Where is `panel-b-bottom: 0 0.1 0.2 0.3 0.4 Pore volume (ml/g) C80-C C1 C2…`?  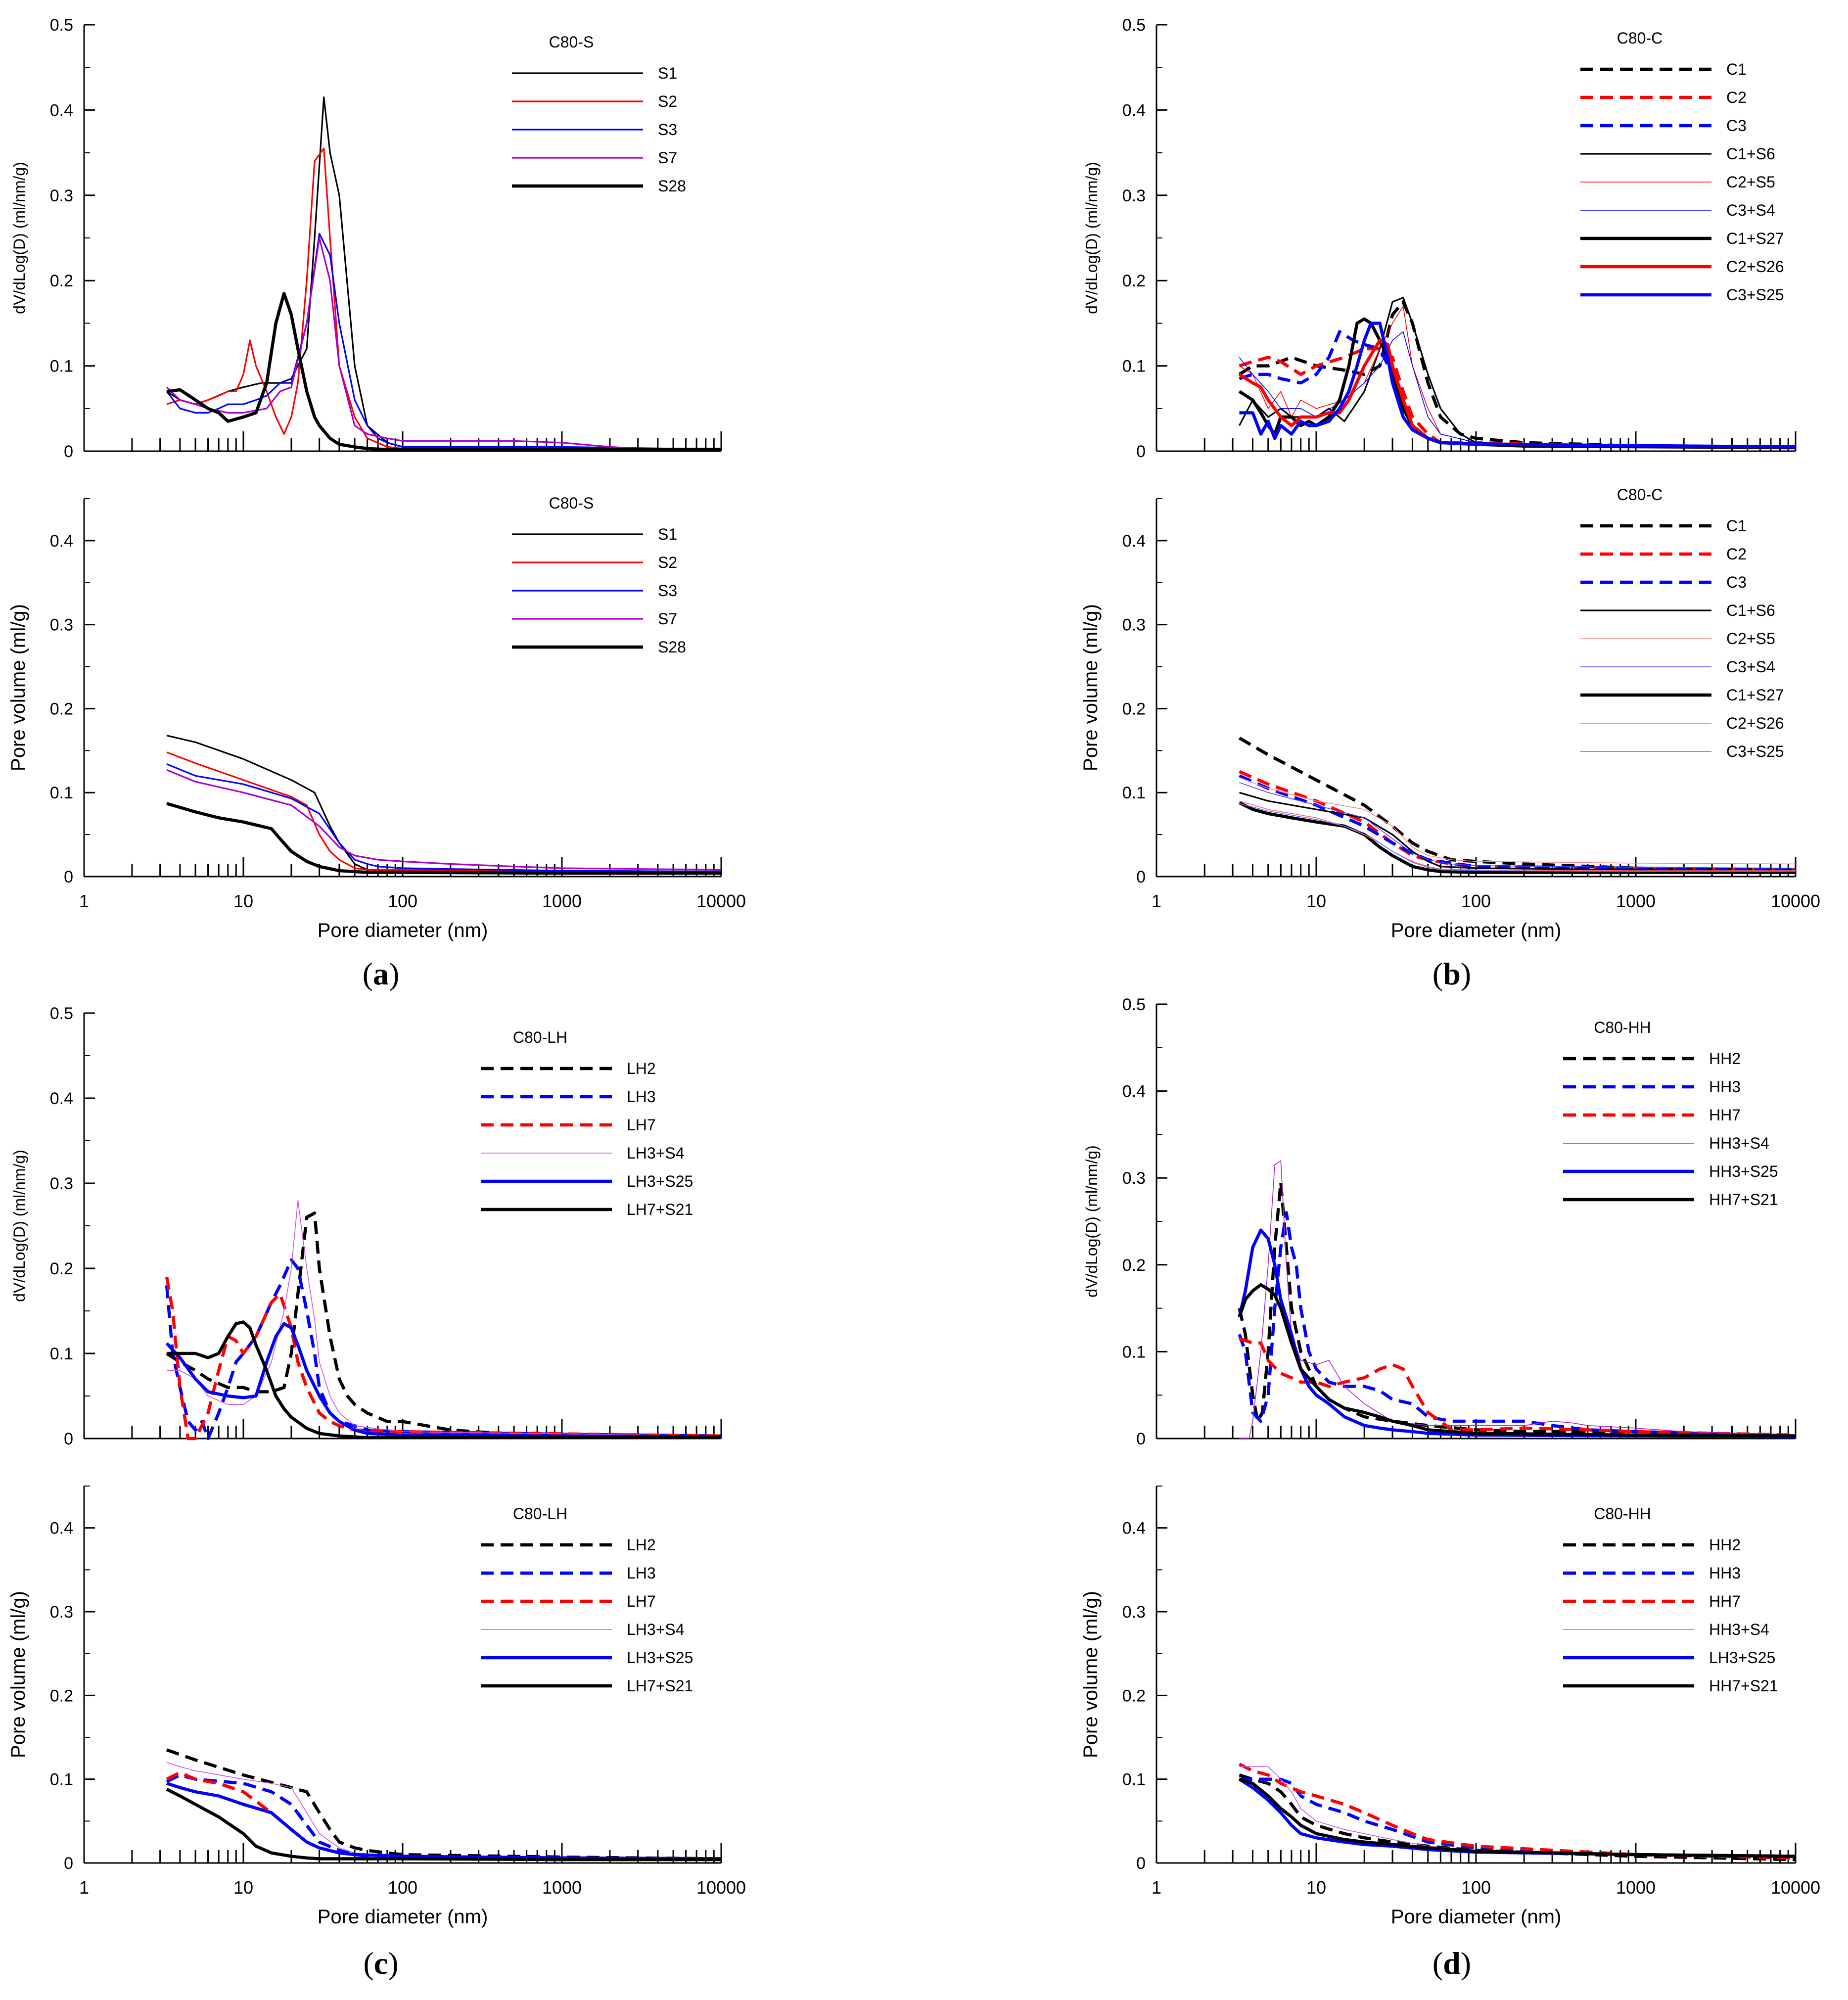 panel-b-bottom: 0 0.1 0.2 0.3 0.4 Pore volume (ml/g) C80-C C1 C2… is located at coordinates (1438, 686).